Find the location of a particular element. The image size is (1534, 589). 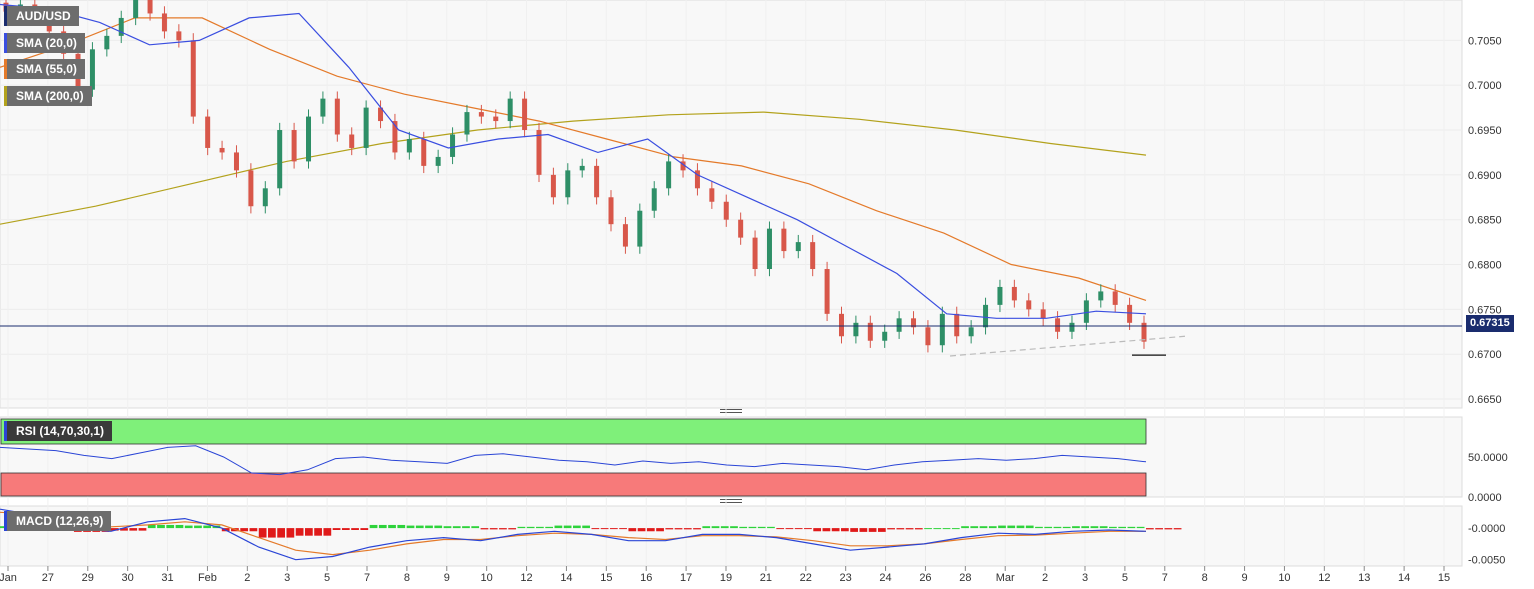

time-tick-label: 29 is located at coordinates (88, 578).